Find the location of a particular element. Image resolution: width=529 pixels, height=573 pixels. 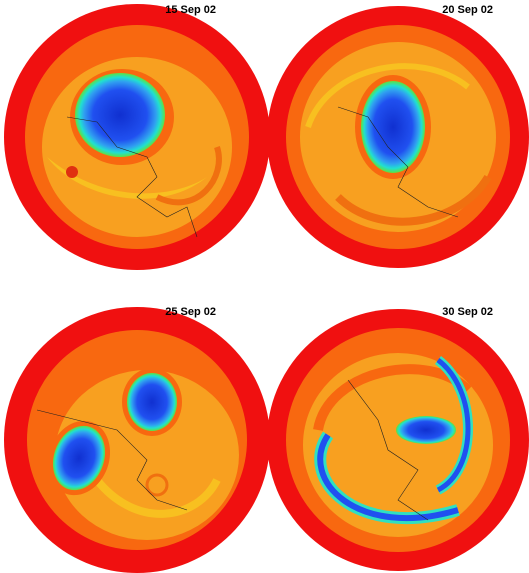

panel-date: 30 Sep 02 is located at coordinates (467, 312).